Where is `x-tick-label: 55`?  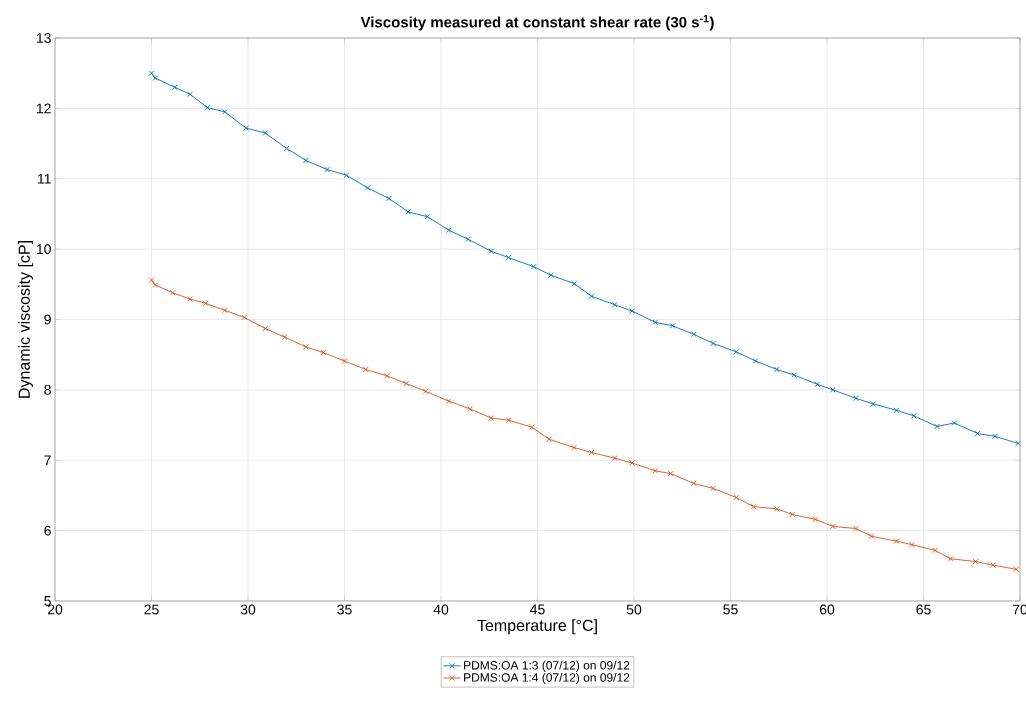 x-tick-label: 55 is located at coordinates (730, 609).